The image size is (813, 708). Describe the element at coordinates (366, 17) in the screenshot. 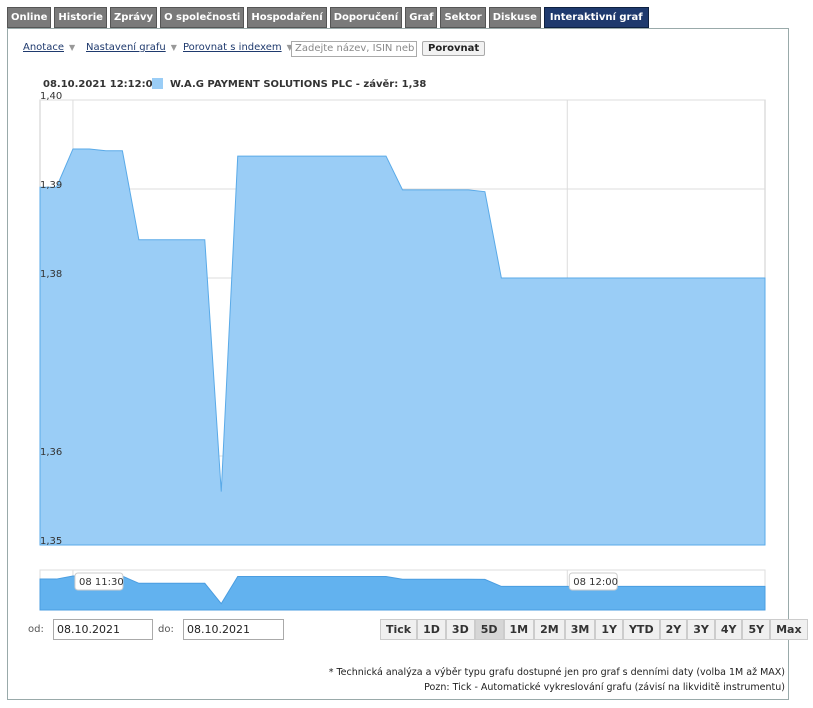

I see `tab: Doporučení` at that location.